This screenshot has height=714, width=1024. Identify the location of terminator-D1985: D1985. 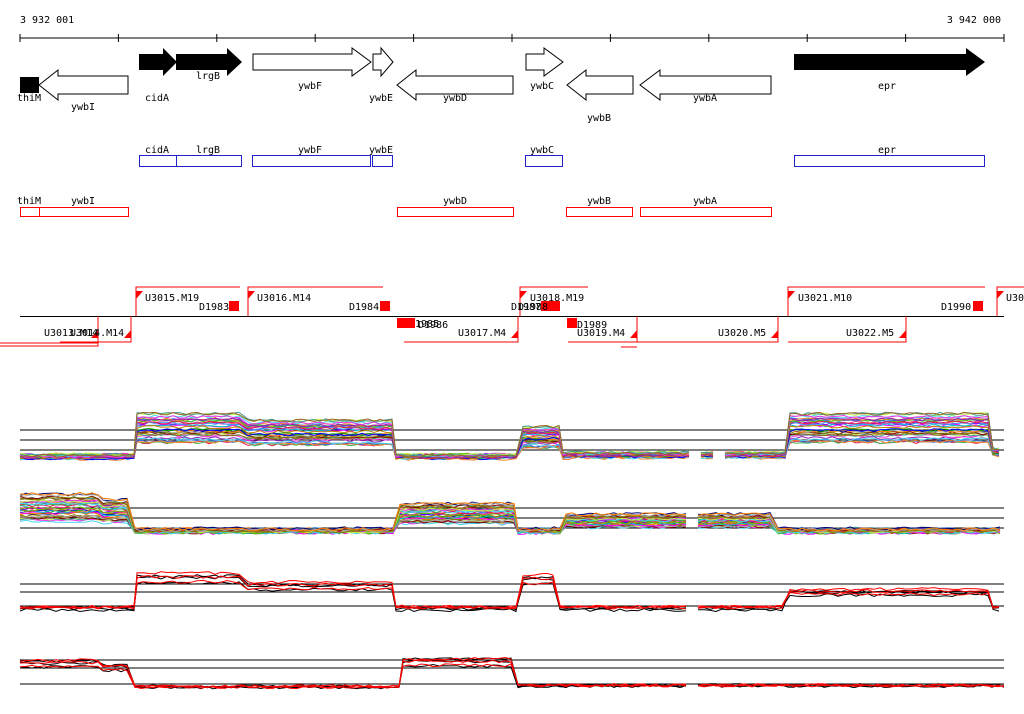
(418, 324).